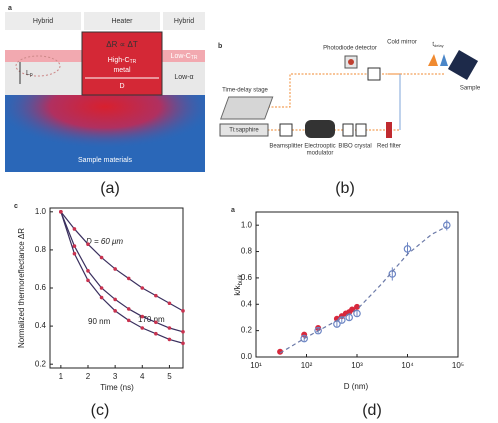  I want to click on annotation: 170 nm, so click(151, 319).